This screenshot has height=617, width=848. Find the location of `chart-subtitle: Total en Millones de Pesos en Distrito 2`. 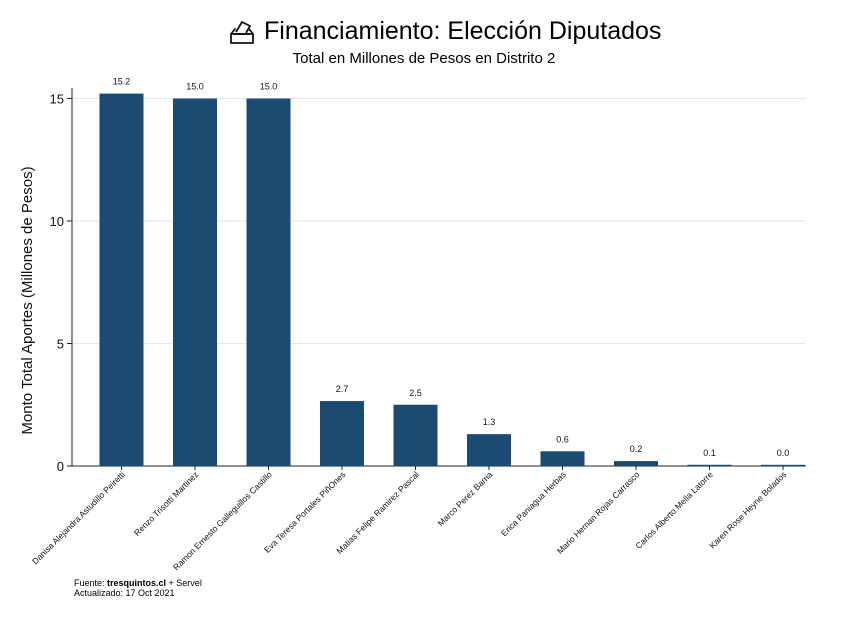

chart-subtitle: Total en Millones de Pesos en Distrito 2 is located at coordinates (424, 58).